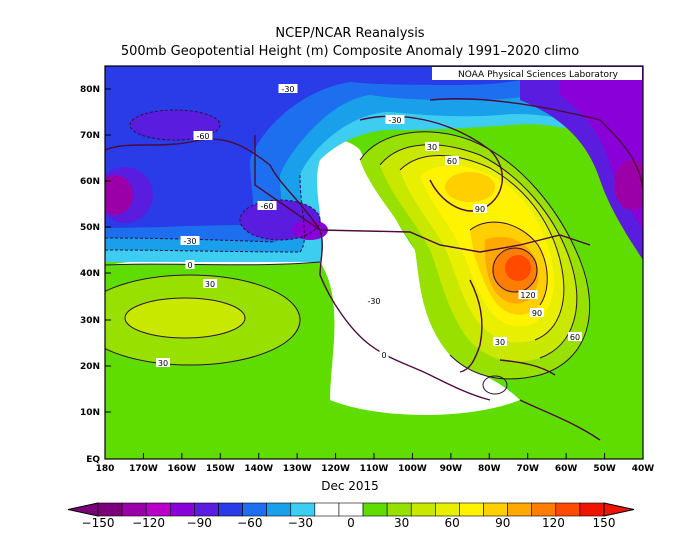 The height and width of the screenshot is (542, 700). I want to click on period-label: Dec 2015, so click(350, 486).